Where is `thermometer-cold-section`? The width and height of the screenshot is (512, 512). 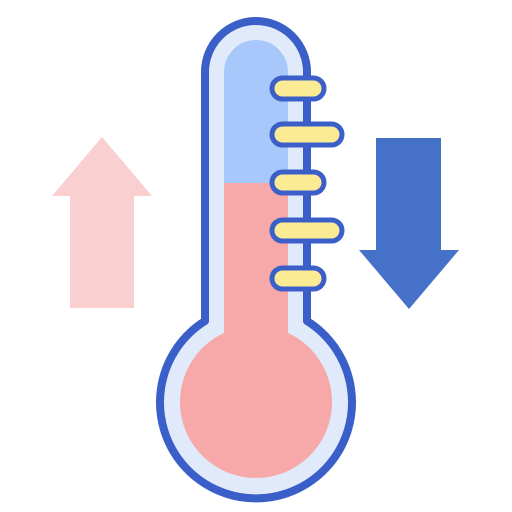
thermometer-cold-section is located at coordinates (256, 111).